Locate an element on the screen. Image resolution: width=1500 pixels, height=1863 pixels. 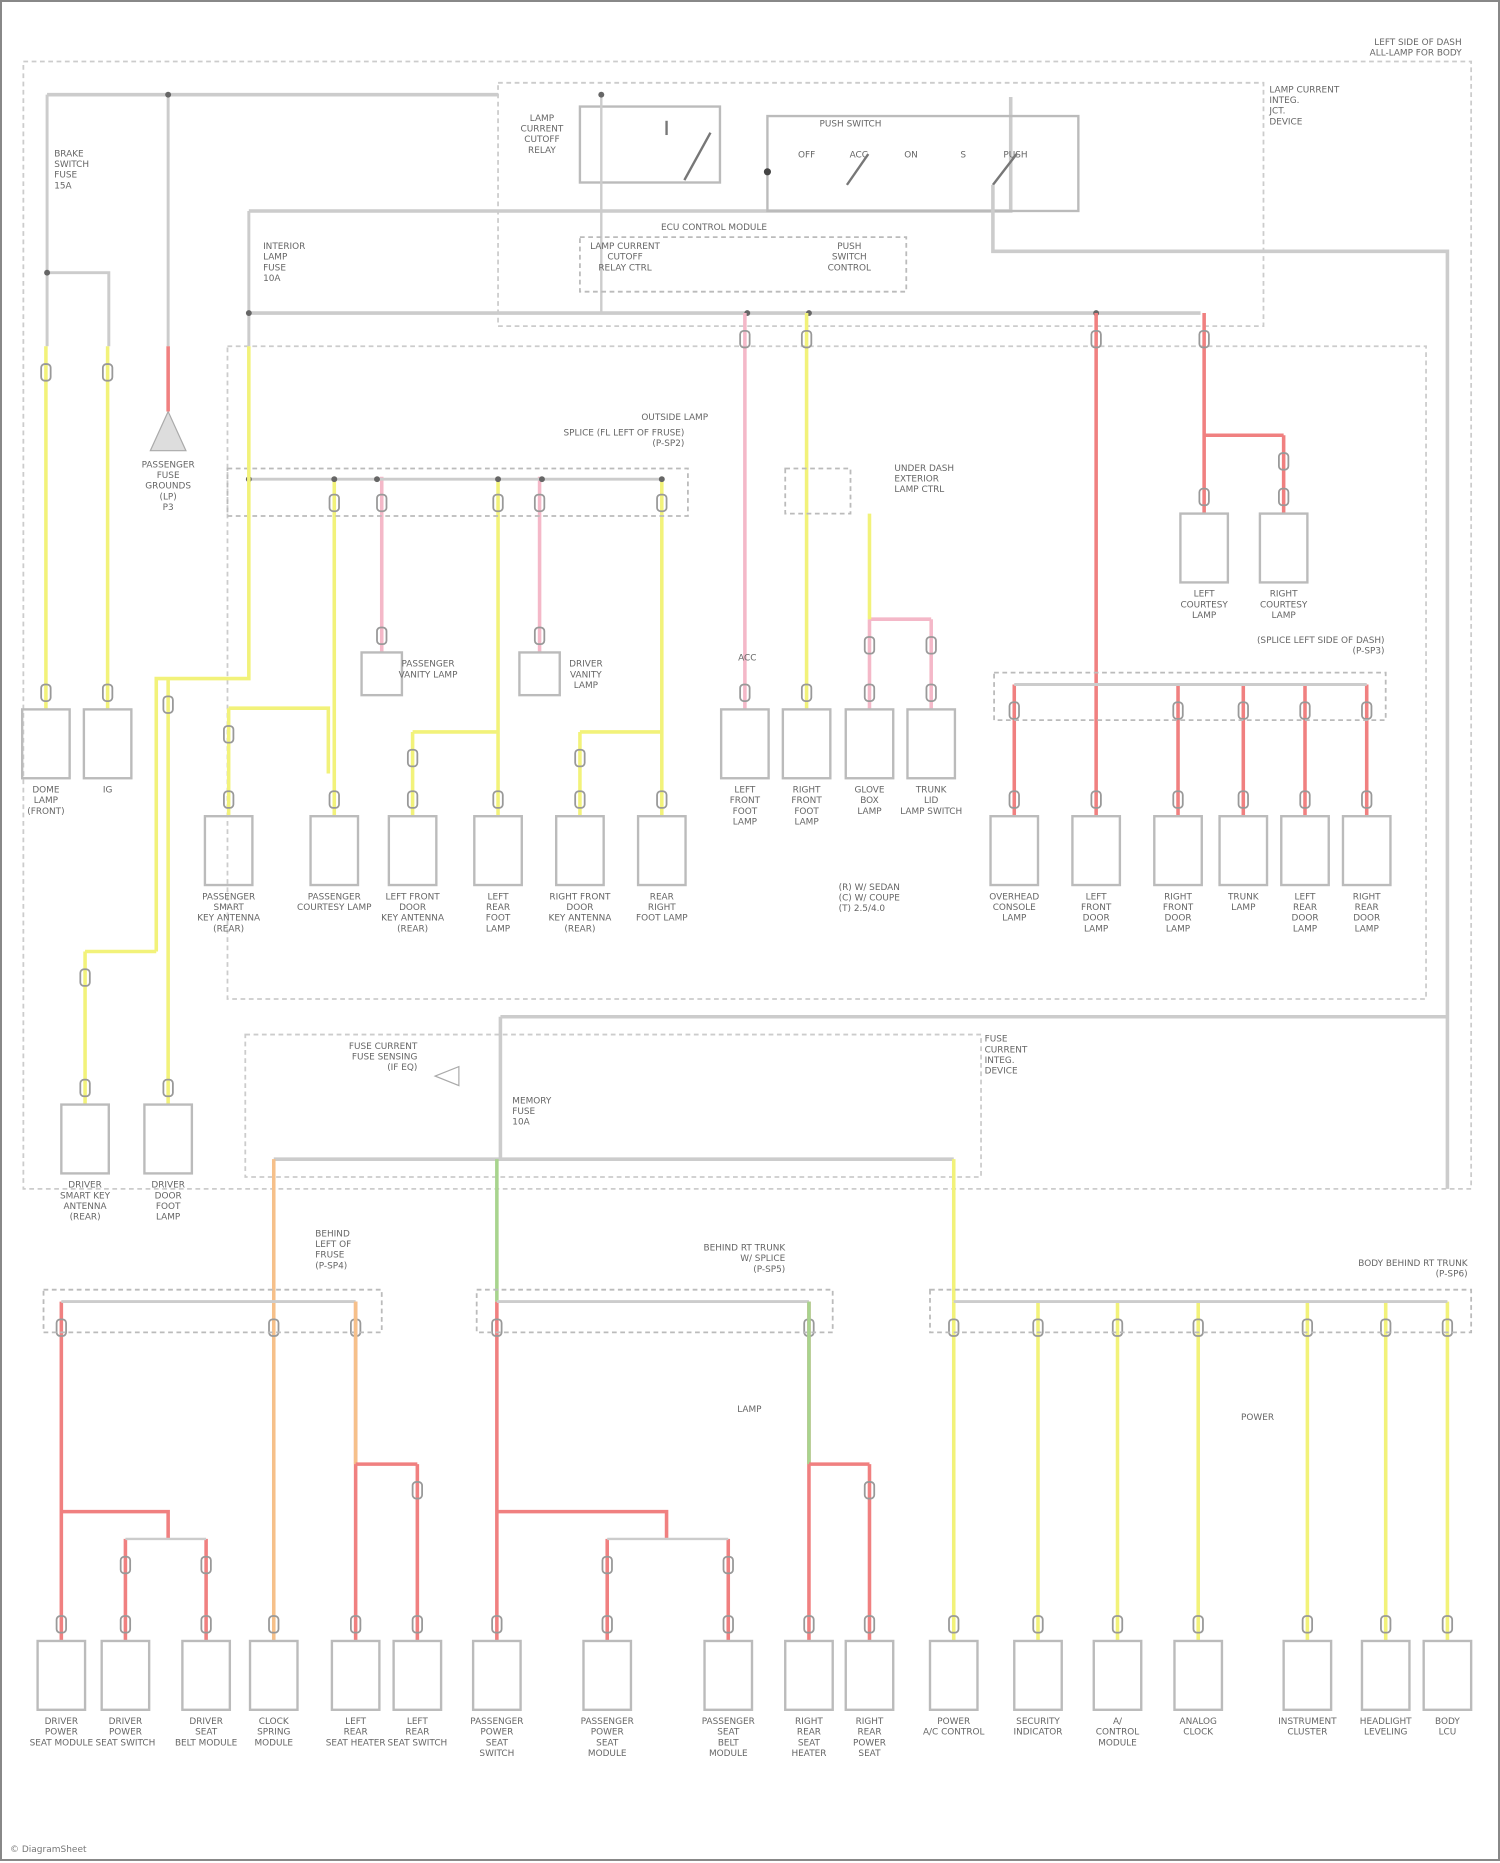
component-label-0: DOME LAMP (FRONT) is located at coordinates (45, 800).